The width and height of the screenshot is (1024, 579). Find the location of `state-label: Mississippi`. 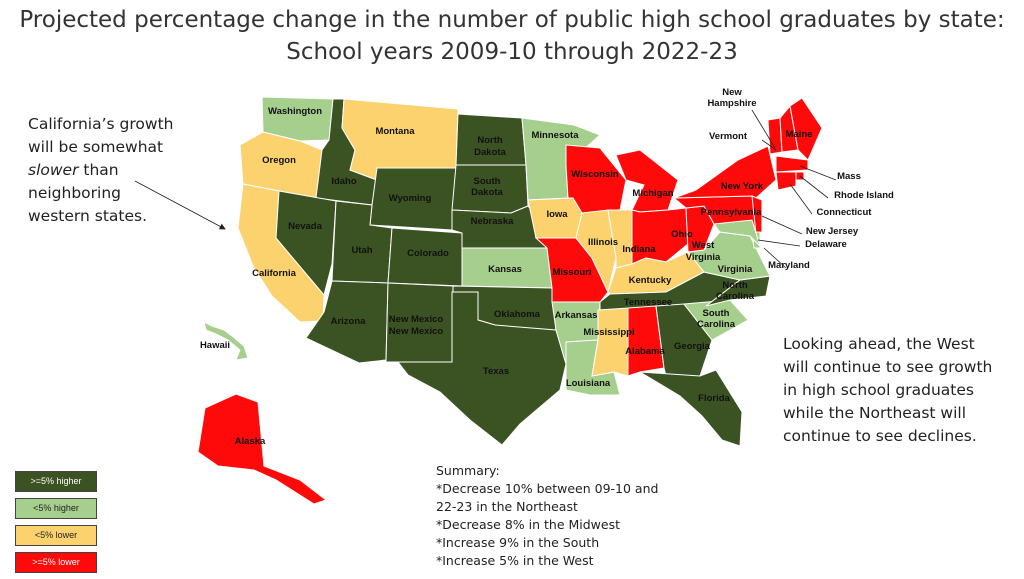

state-label: Mississippi is located at coordinates (608, 332).